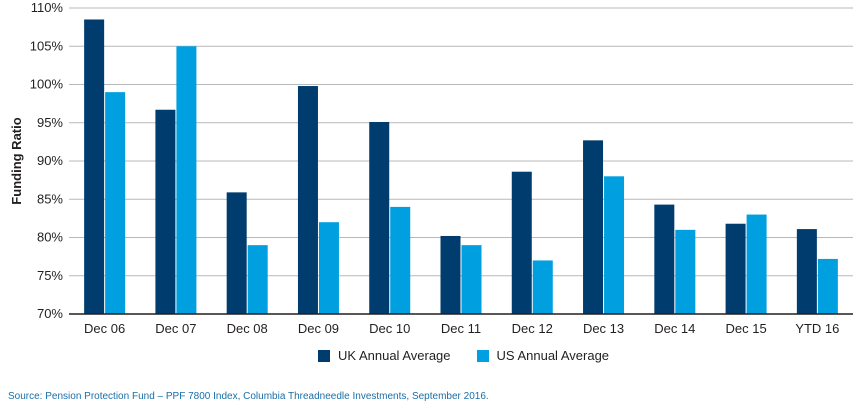 The height and width of the screenshot is (408, 853). I want to click on x-tick-label: Dec 13, so click(603, 328).